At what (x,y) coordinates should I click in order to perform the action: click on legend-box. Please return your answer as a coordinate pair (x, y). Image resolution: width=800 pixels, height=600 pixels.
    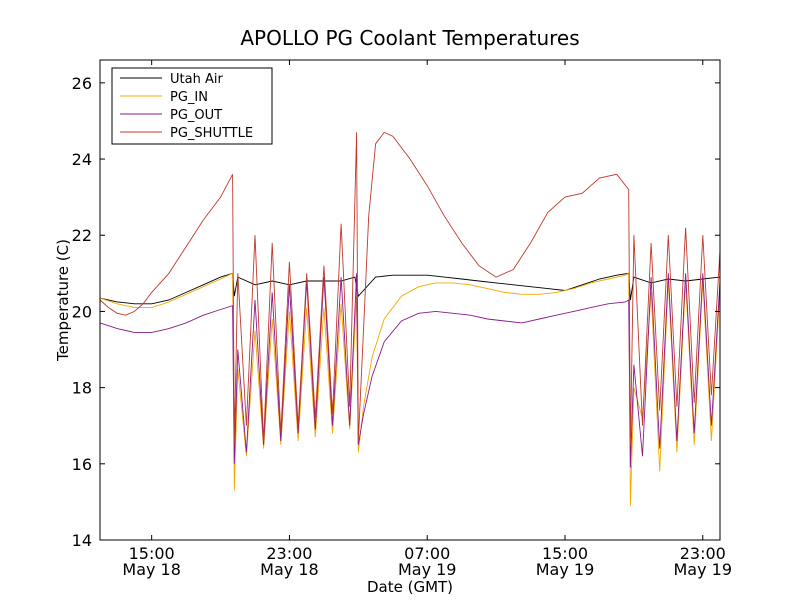
    Looking at the image, I should click on (192, 106).